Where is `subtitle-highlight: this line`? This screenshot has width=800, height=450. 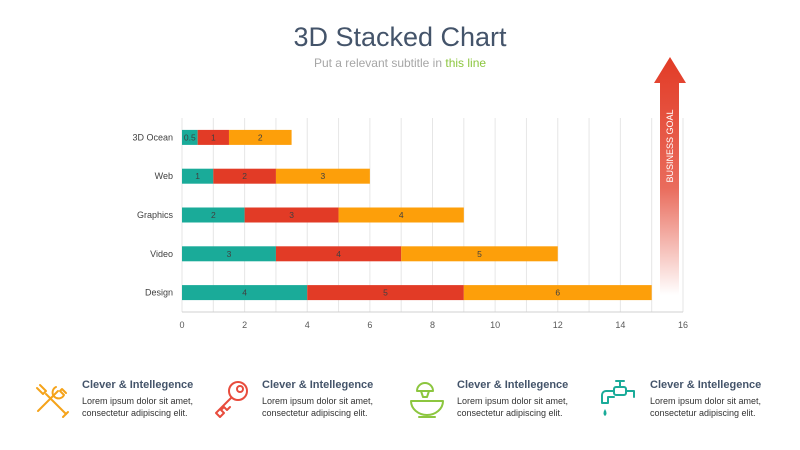 subtitle-highlight: this line is located at coordinates (466, 63).